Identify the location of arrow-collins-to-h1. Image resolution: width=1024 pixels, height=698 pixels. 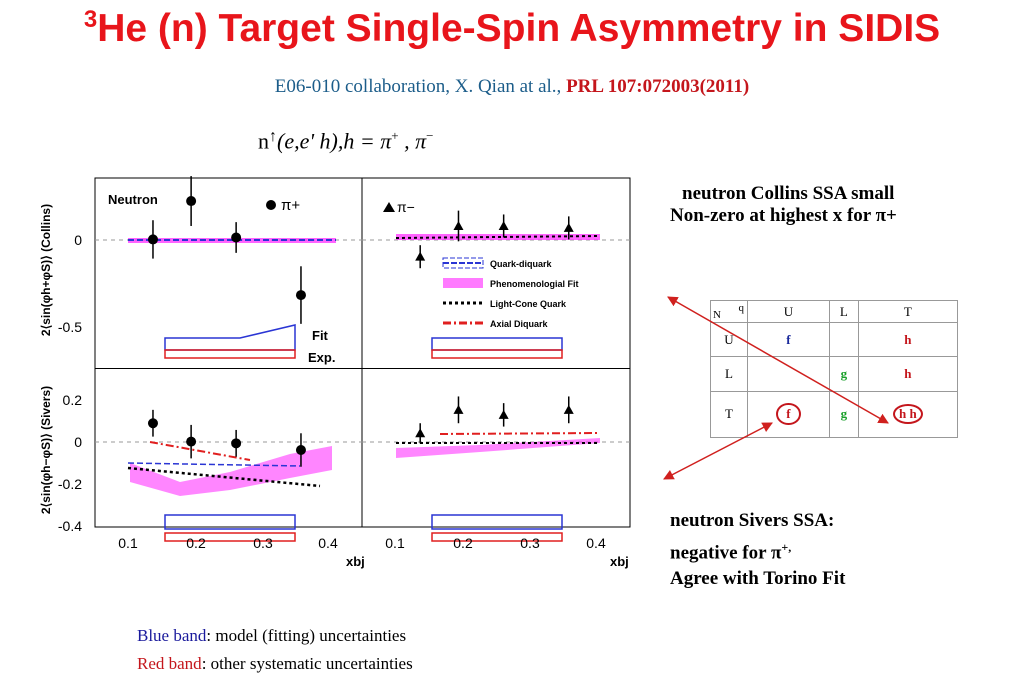
(778, 360).